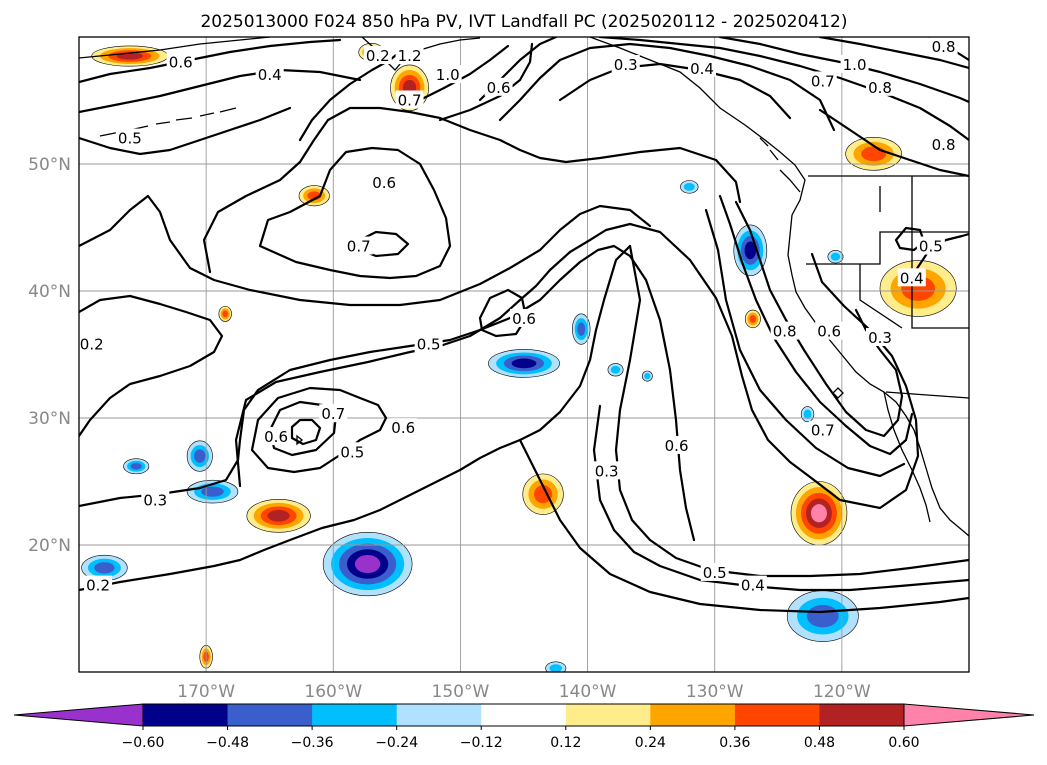 The image size is (1047, 765). I want to click on lat-tick-label: 30°N, so click(49, 419).